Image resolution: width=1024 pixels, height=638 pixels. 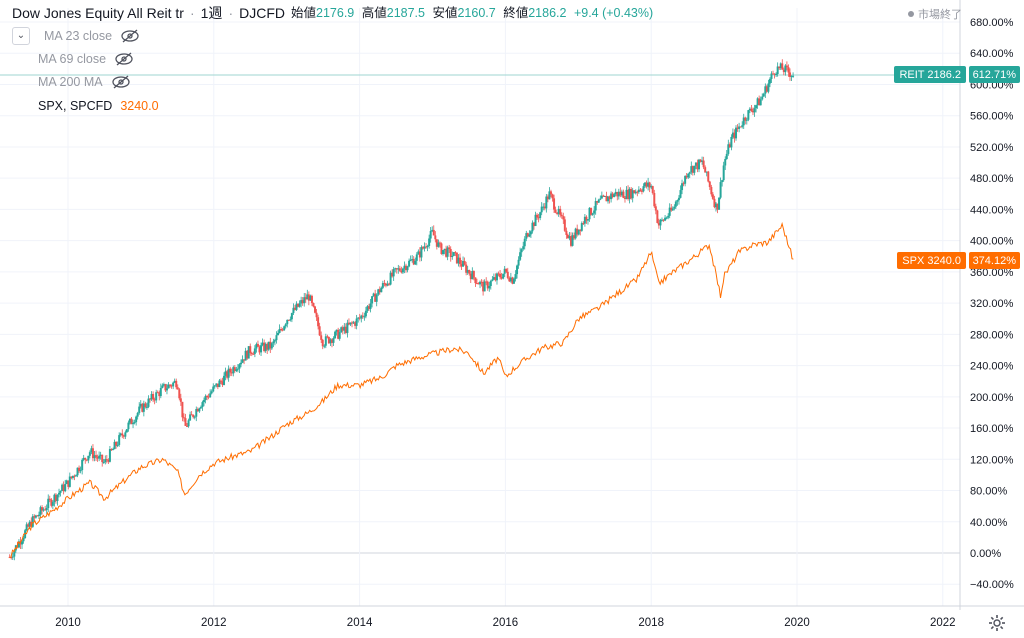 What do you see at coordinates (505, 623) in the screenshot?
I see `time-axis: 2010 2012 2014 2016 2018 2020 2022` at bounding box center [505, 623].